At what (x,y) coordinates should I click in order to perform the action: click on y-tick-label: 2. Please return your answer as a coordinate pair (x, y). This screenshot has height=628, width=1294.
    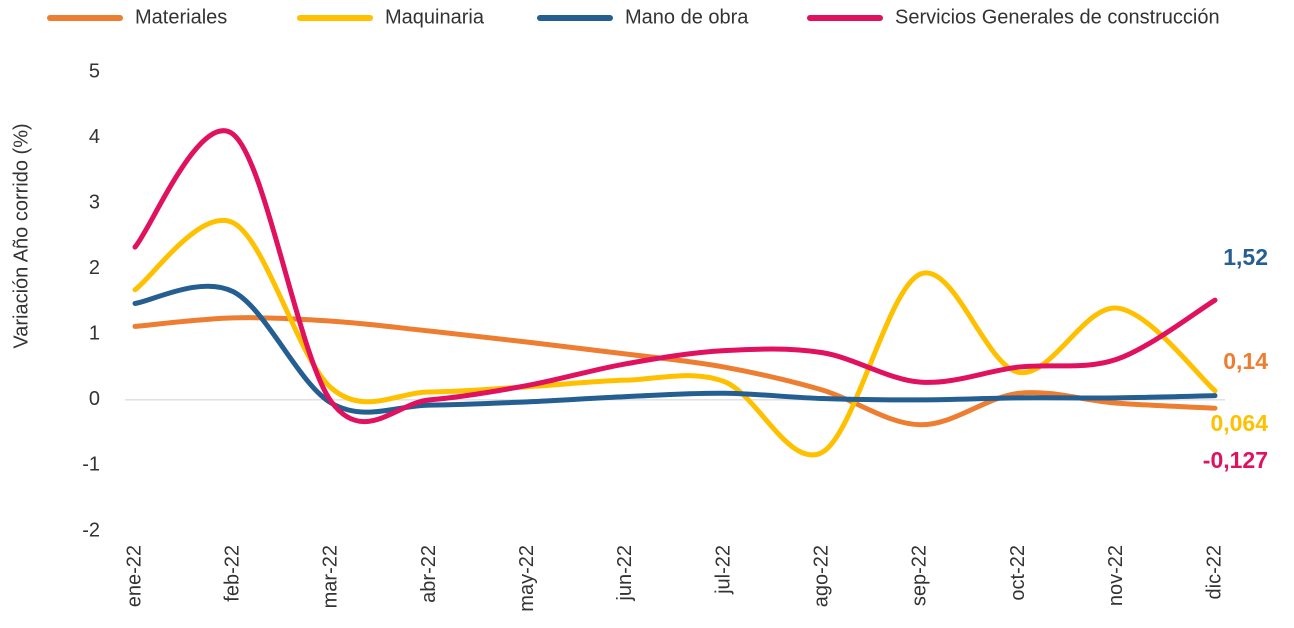
    Looking at the image, I should click on (94, 268).